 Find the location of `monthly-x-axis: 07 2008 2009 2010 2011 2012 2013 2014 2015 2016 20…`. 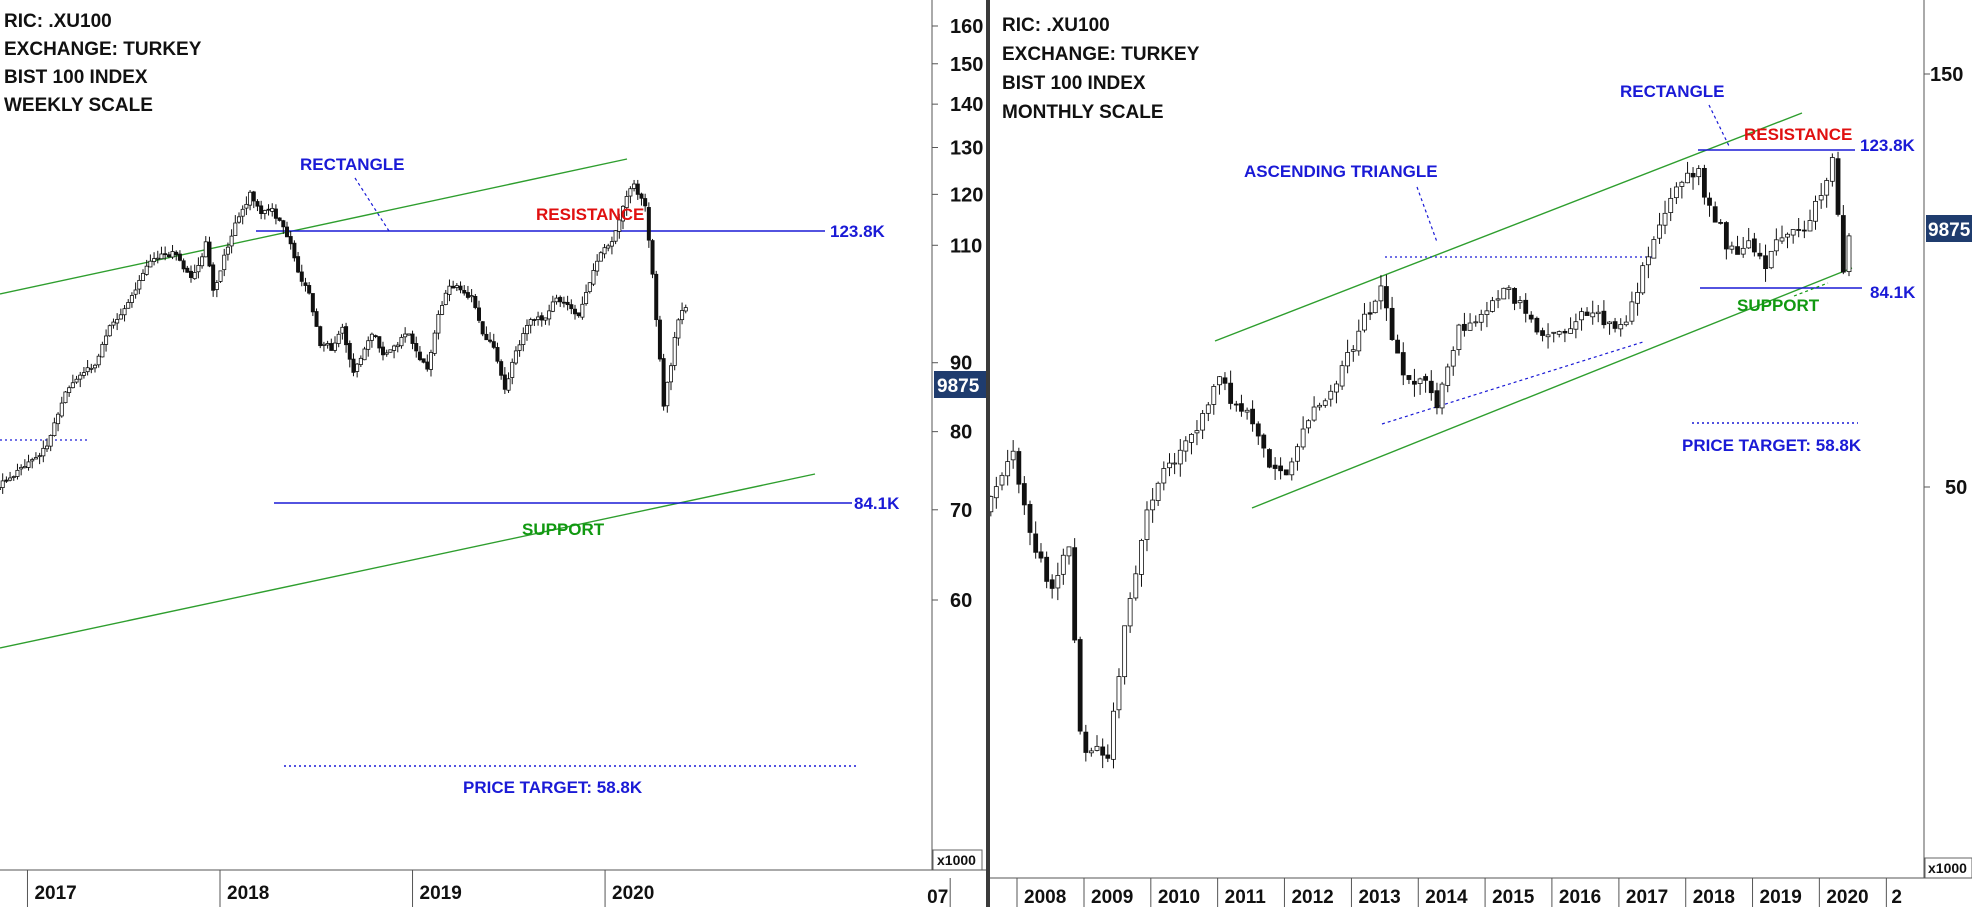

monthly-x-axis: 07 2008 2009 2010 2011 2012 2013 2014 2015 2016 20… is located at coordinates (1414, 893).